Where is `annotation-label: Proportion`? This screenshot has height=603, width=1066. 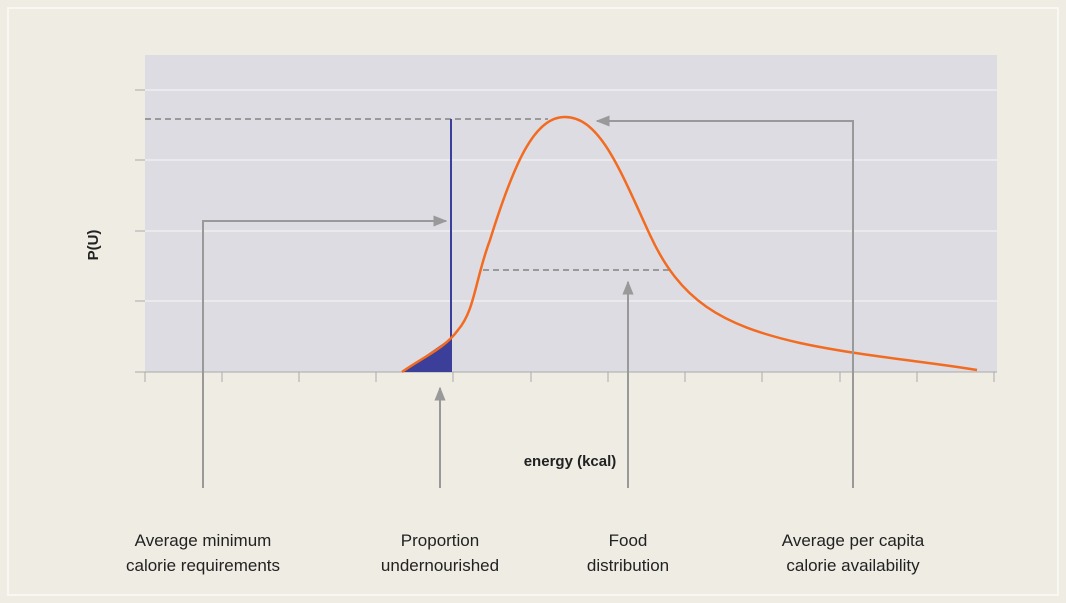 annotation-label: Proportion is located at coordinates (440, 540).